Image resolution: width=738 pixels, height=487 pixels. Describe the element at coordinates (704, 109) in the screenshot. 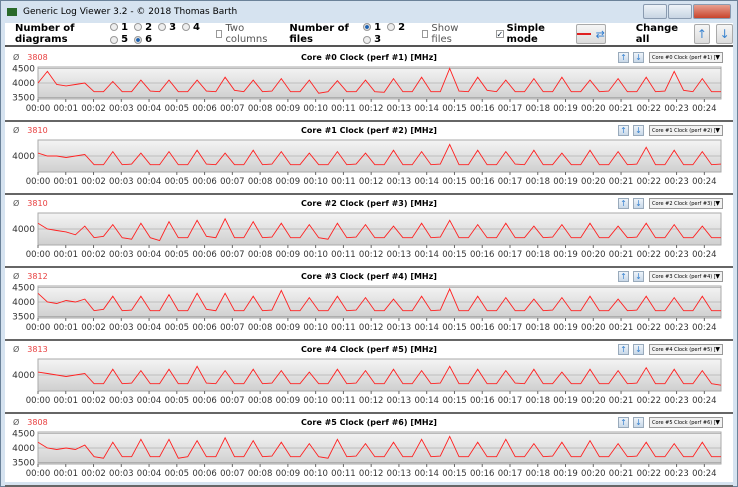

I see `x-tick-label: 00:24` at that location.